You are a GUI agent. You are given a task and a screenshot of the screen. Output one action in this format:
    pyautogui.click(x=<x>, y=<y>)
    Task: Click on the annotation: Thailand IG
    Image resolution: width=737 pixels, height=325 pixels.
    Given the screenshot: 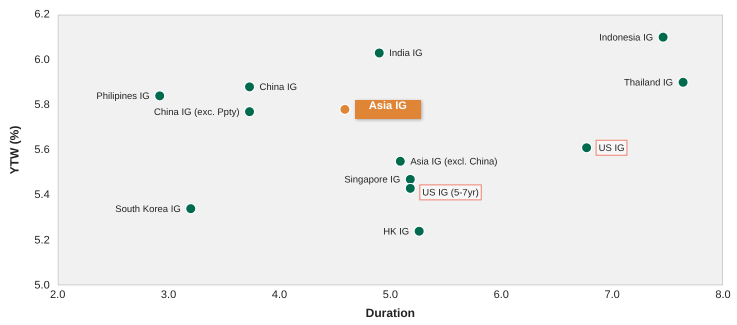 What is the action you would take?
    pyautogui.click(x=649, y=82)
    